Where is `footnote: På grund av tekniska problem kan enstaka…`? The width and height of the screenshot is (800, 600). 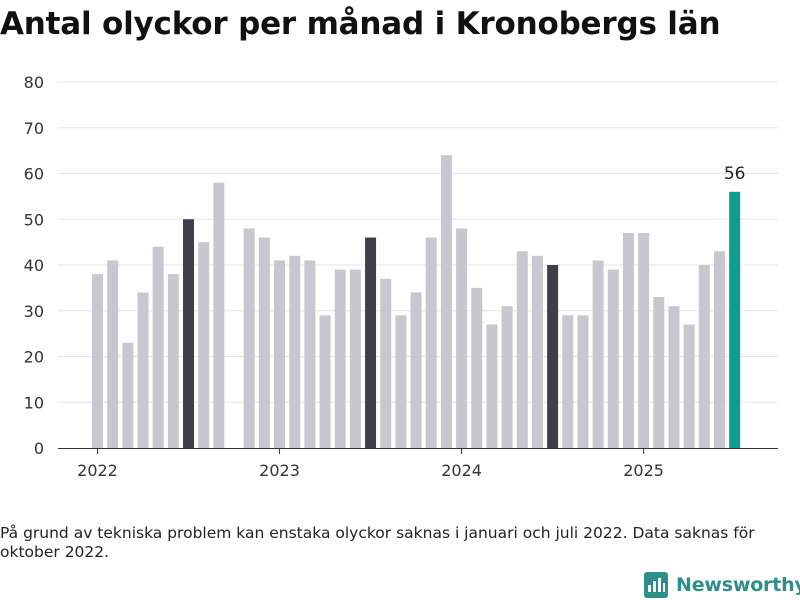 footnote: På grund av tekniska problem kan enstaka… is located at coordinates (377, 542).